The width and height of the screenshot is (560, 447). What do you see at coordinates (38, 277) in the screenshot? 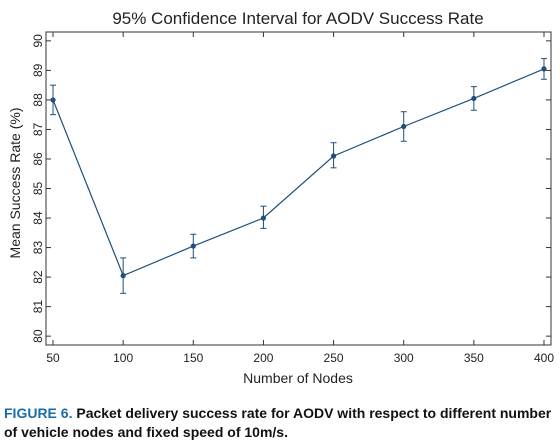
I see `y-tick-label-82: 82` at bounding box center [38, 277].